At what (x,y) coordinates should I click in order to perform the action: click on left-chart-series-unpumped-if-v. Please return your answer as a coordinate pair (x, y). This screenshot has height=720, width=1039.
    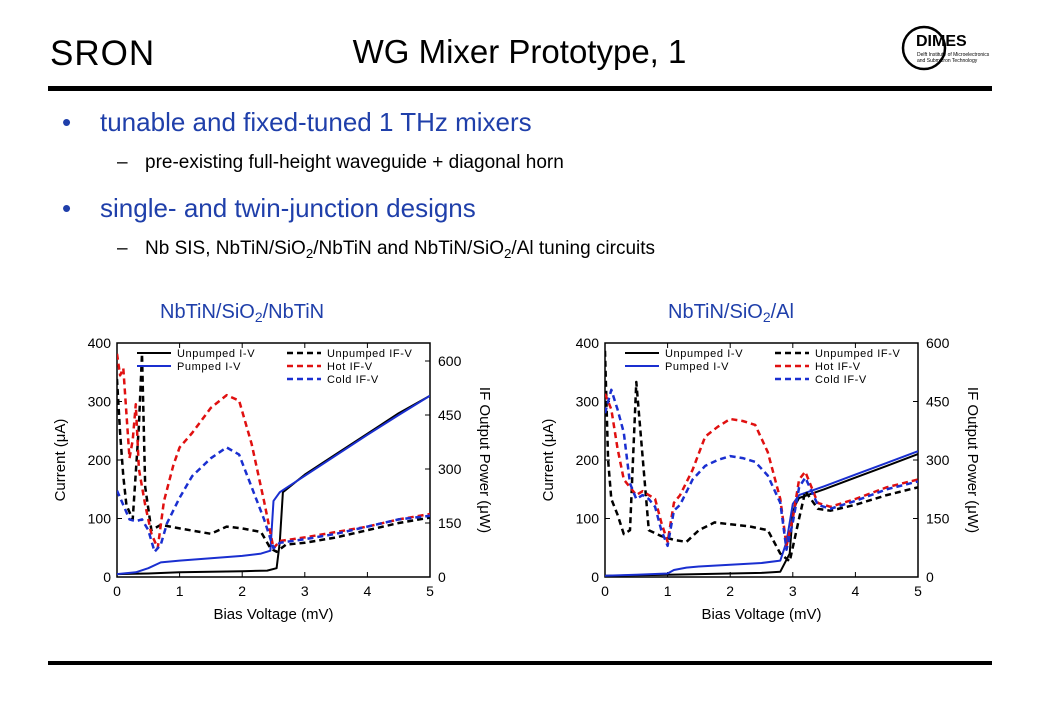
    Looking at the image, I should click on (273, 453).